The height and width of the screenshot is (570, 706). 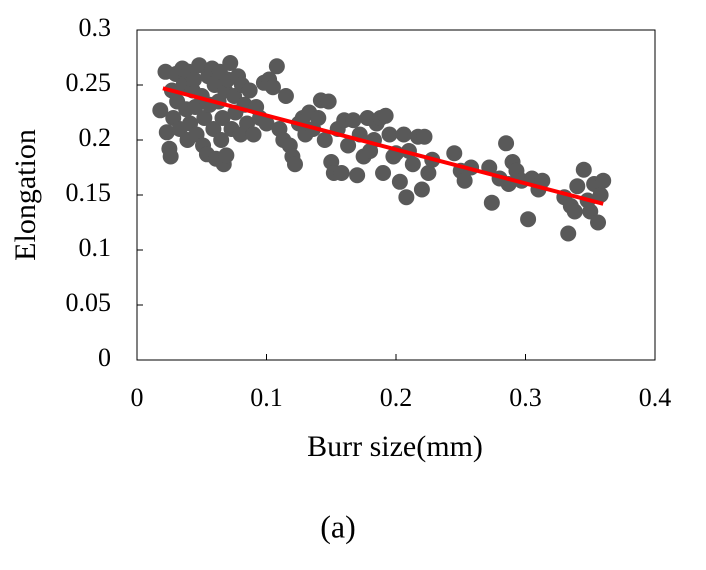 What do you see at coordinates (266, 397) in the screenshot?
I see `x-tick-label: 0.1` at bounding box center [266, 397].